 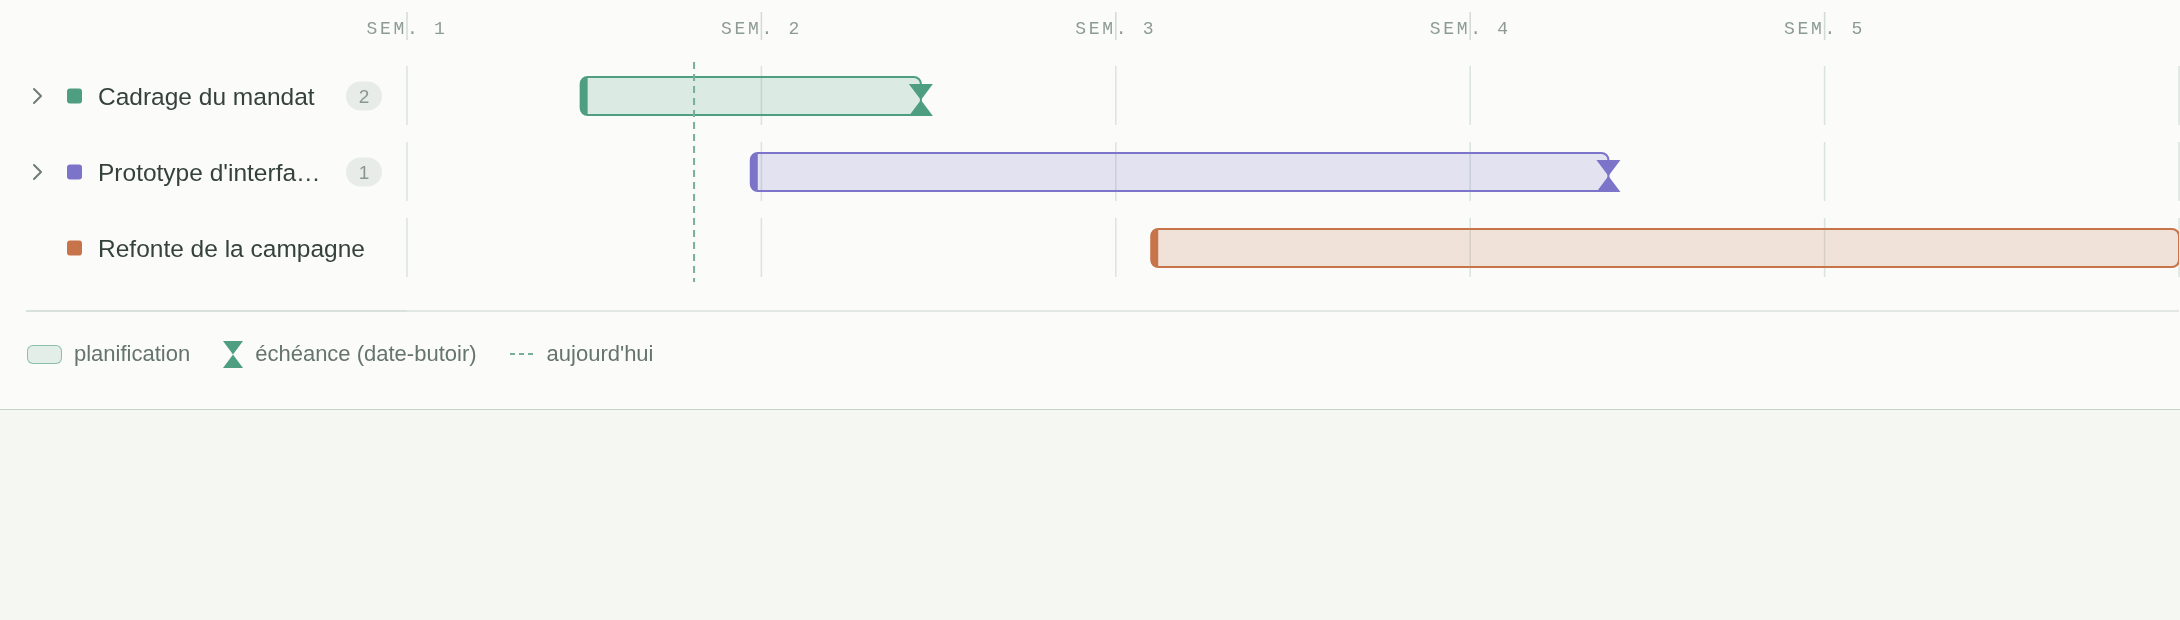 I want to click on legend-label: échéance (date-butoir), so click(x=366, y=354).